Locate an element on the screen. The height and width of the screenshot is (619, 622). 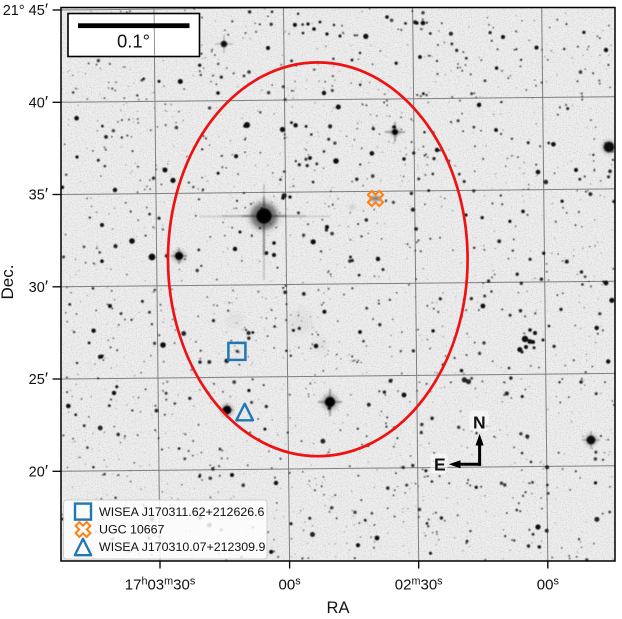
svg-text: 35′ is located at coordinates (38, 194).